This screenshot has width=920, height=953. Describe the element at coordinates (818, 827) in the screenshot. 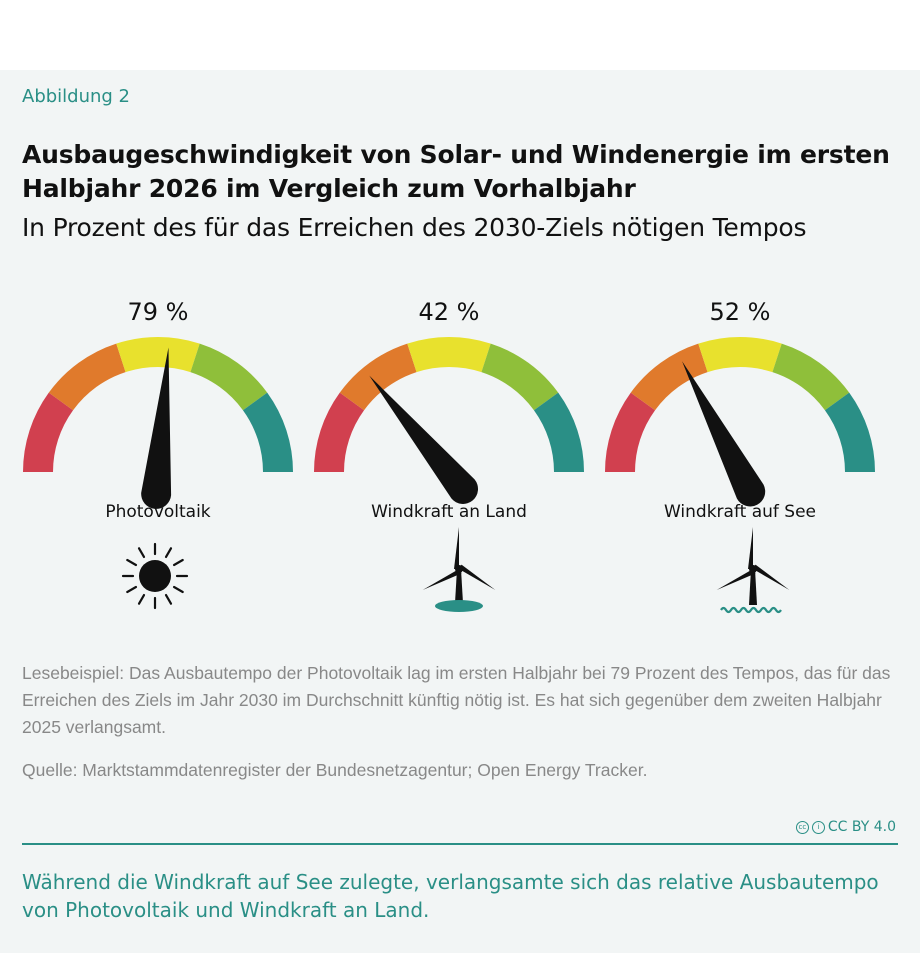

I see `by-icon: i` at that location.